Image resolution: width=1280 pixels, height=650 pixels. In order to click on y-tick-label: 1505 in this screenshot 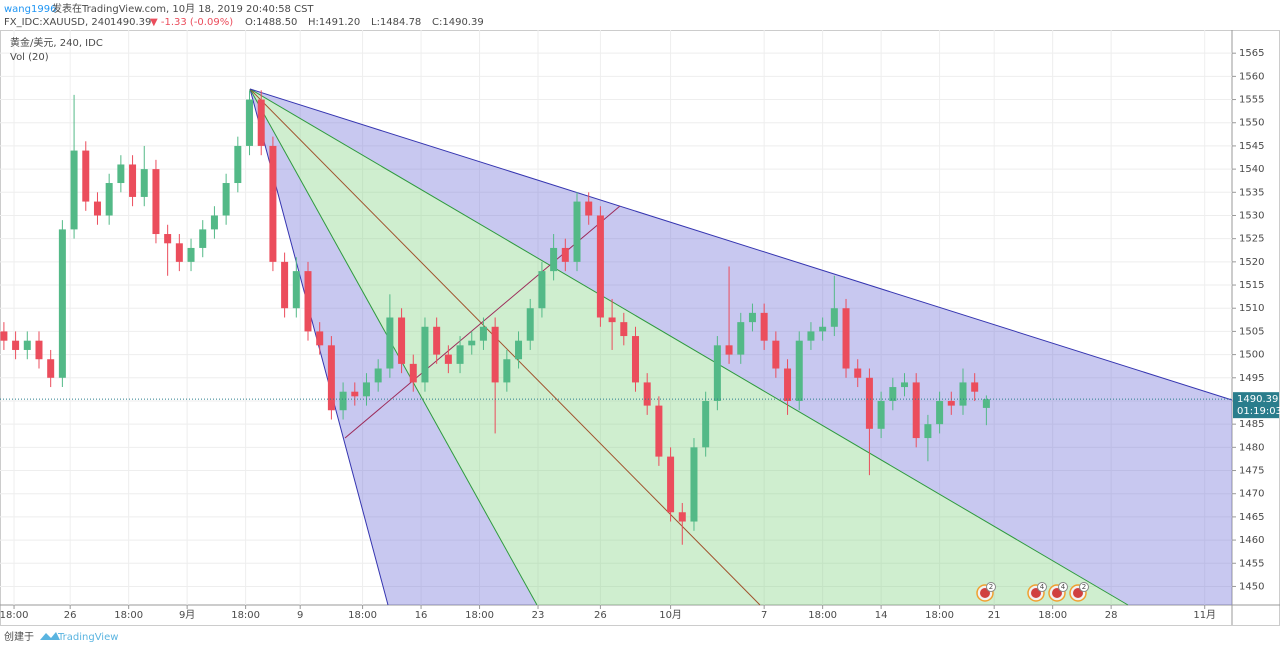, I will do `click(1251, 331)`.